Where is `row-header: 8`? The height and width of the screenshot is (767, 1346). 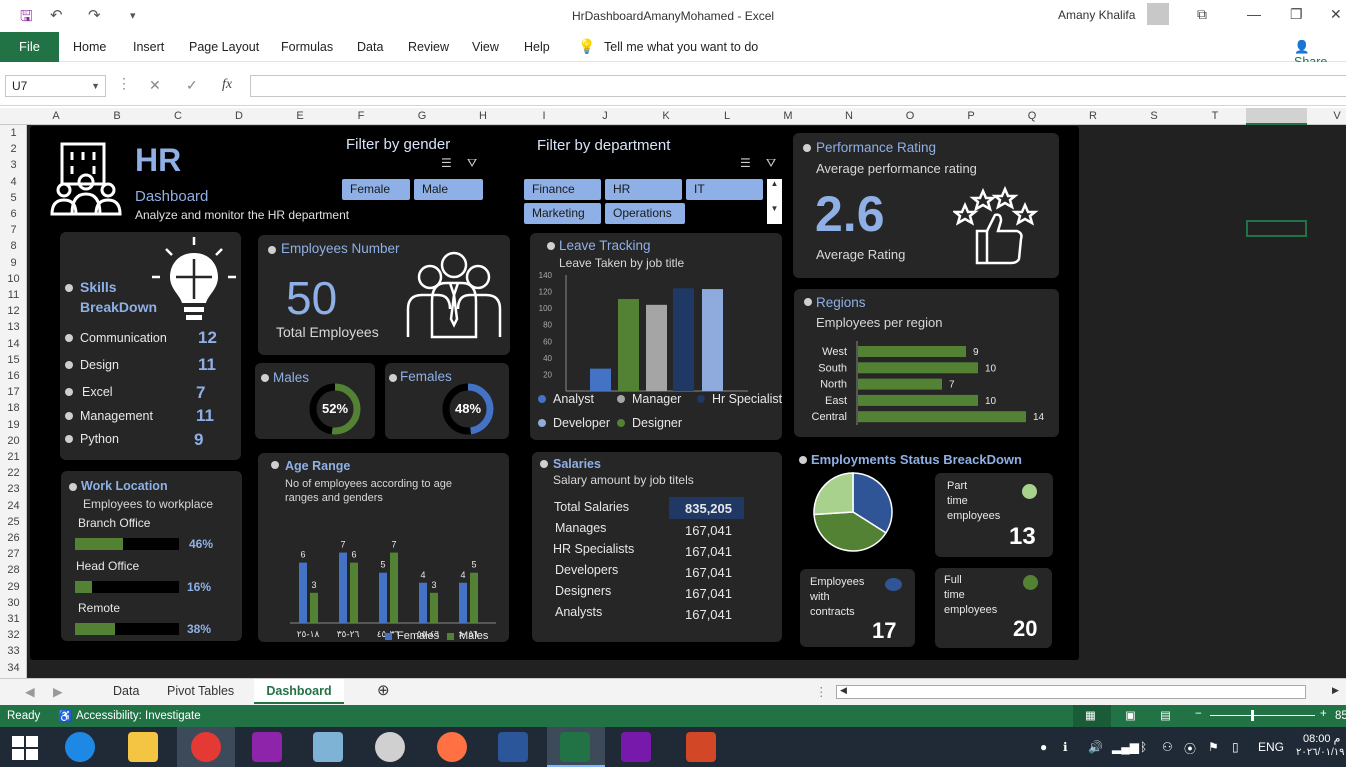 row-header: 8 is located at coordinates (13, 246).